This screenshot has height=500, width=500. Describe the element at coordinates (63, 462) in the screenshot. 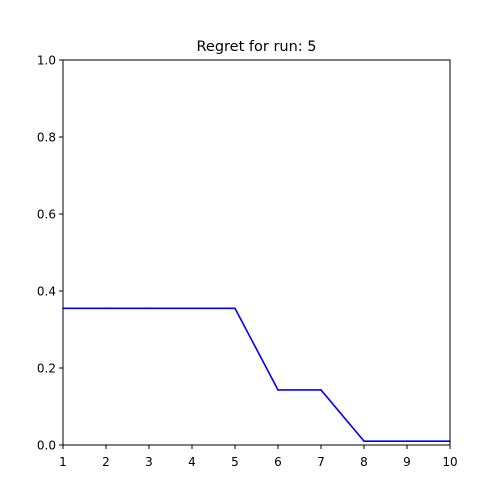

I see `x-tick-label: 1` at that location.